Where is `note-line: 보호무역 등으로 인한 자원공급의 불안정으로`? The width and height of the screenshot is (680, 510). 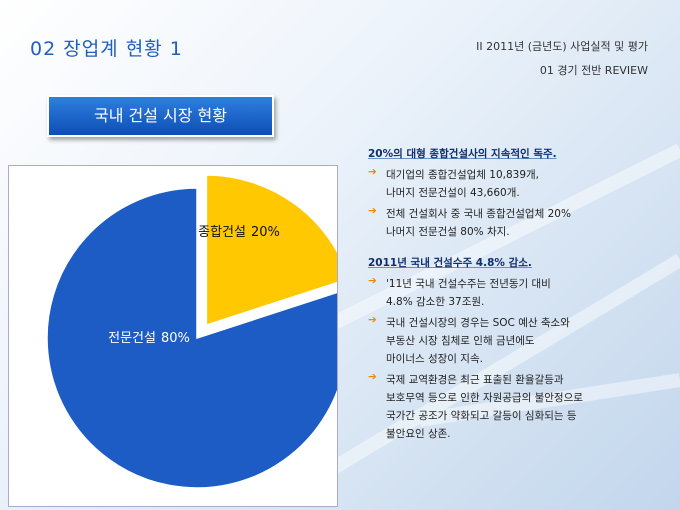
note-line: 보호무역 등으로 인한 자원공급의 불안정으로 is located at coordinates (484, 398).